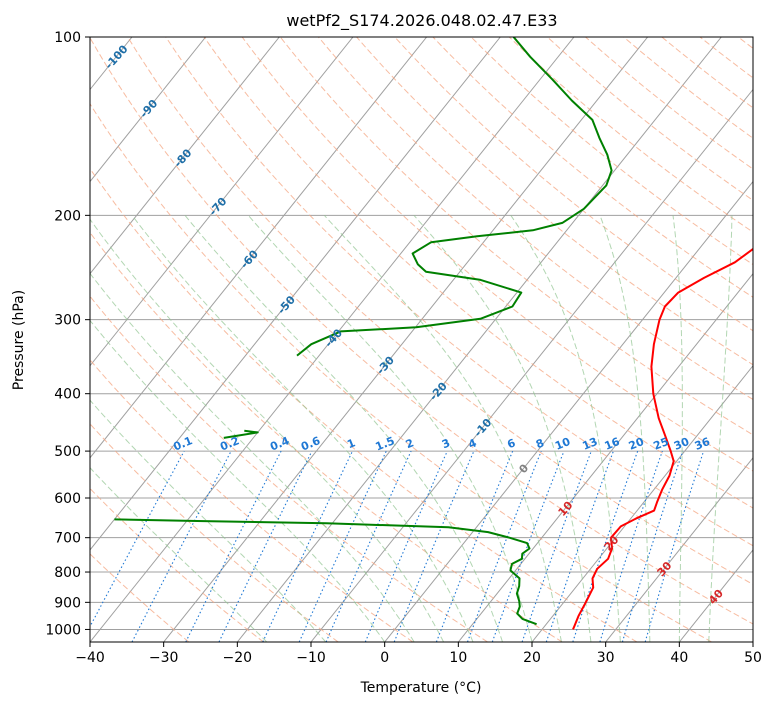 This screenshot has height=708, width=775. What do you see at coordinates (67, 603) in the screenshot?
I see `y-tick-label: 900` at bounding box center [67, 603].